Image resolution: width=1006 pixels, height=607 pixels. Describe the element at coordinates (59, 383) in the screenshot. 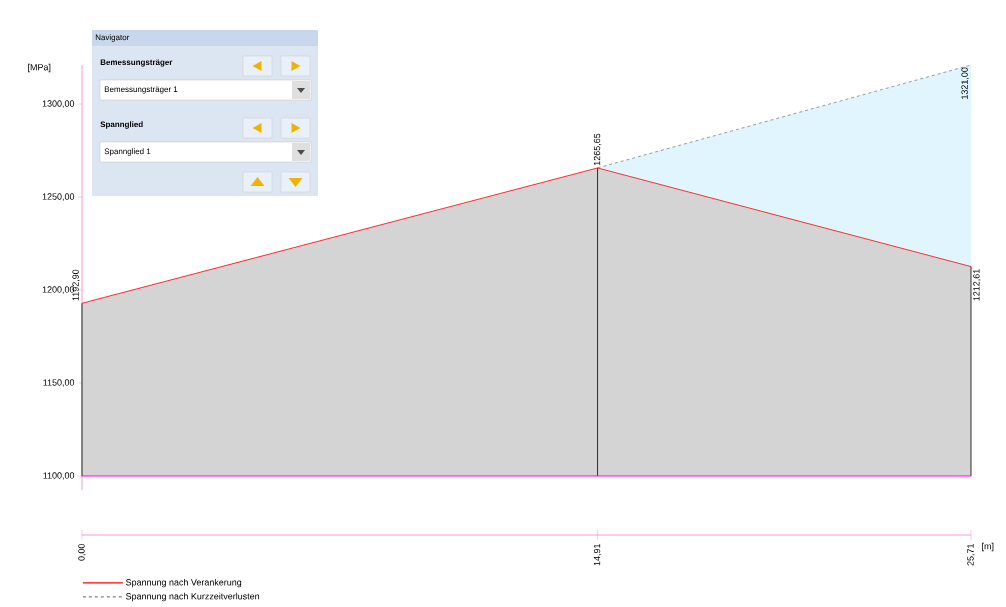

I see `y-tick-label: 1150,00` at that location.